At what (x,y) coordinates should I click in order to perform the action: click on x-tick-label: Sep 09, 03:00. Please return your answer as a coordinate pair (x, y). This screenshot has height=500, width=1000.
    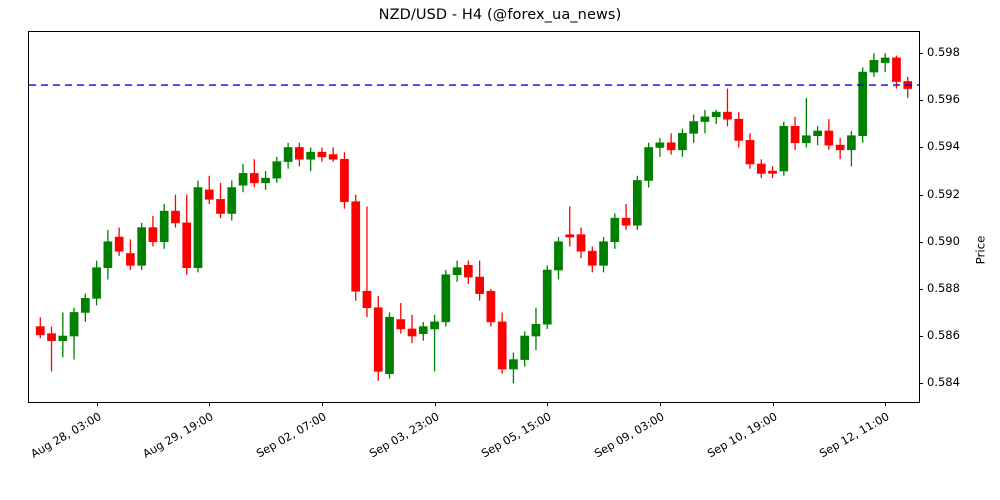
    Looking at the image, I should click on (629, 435).